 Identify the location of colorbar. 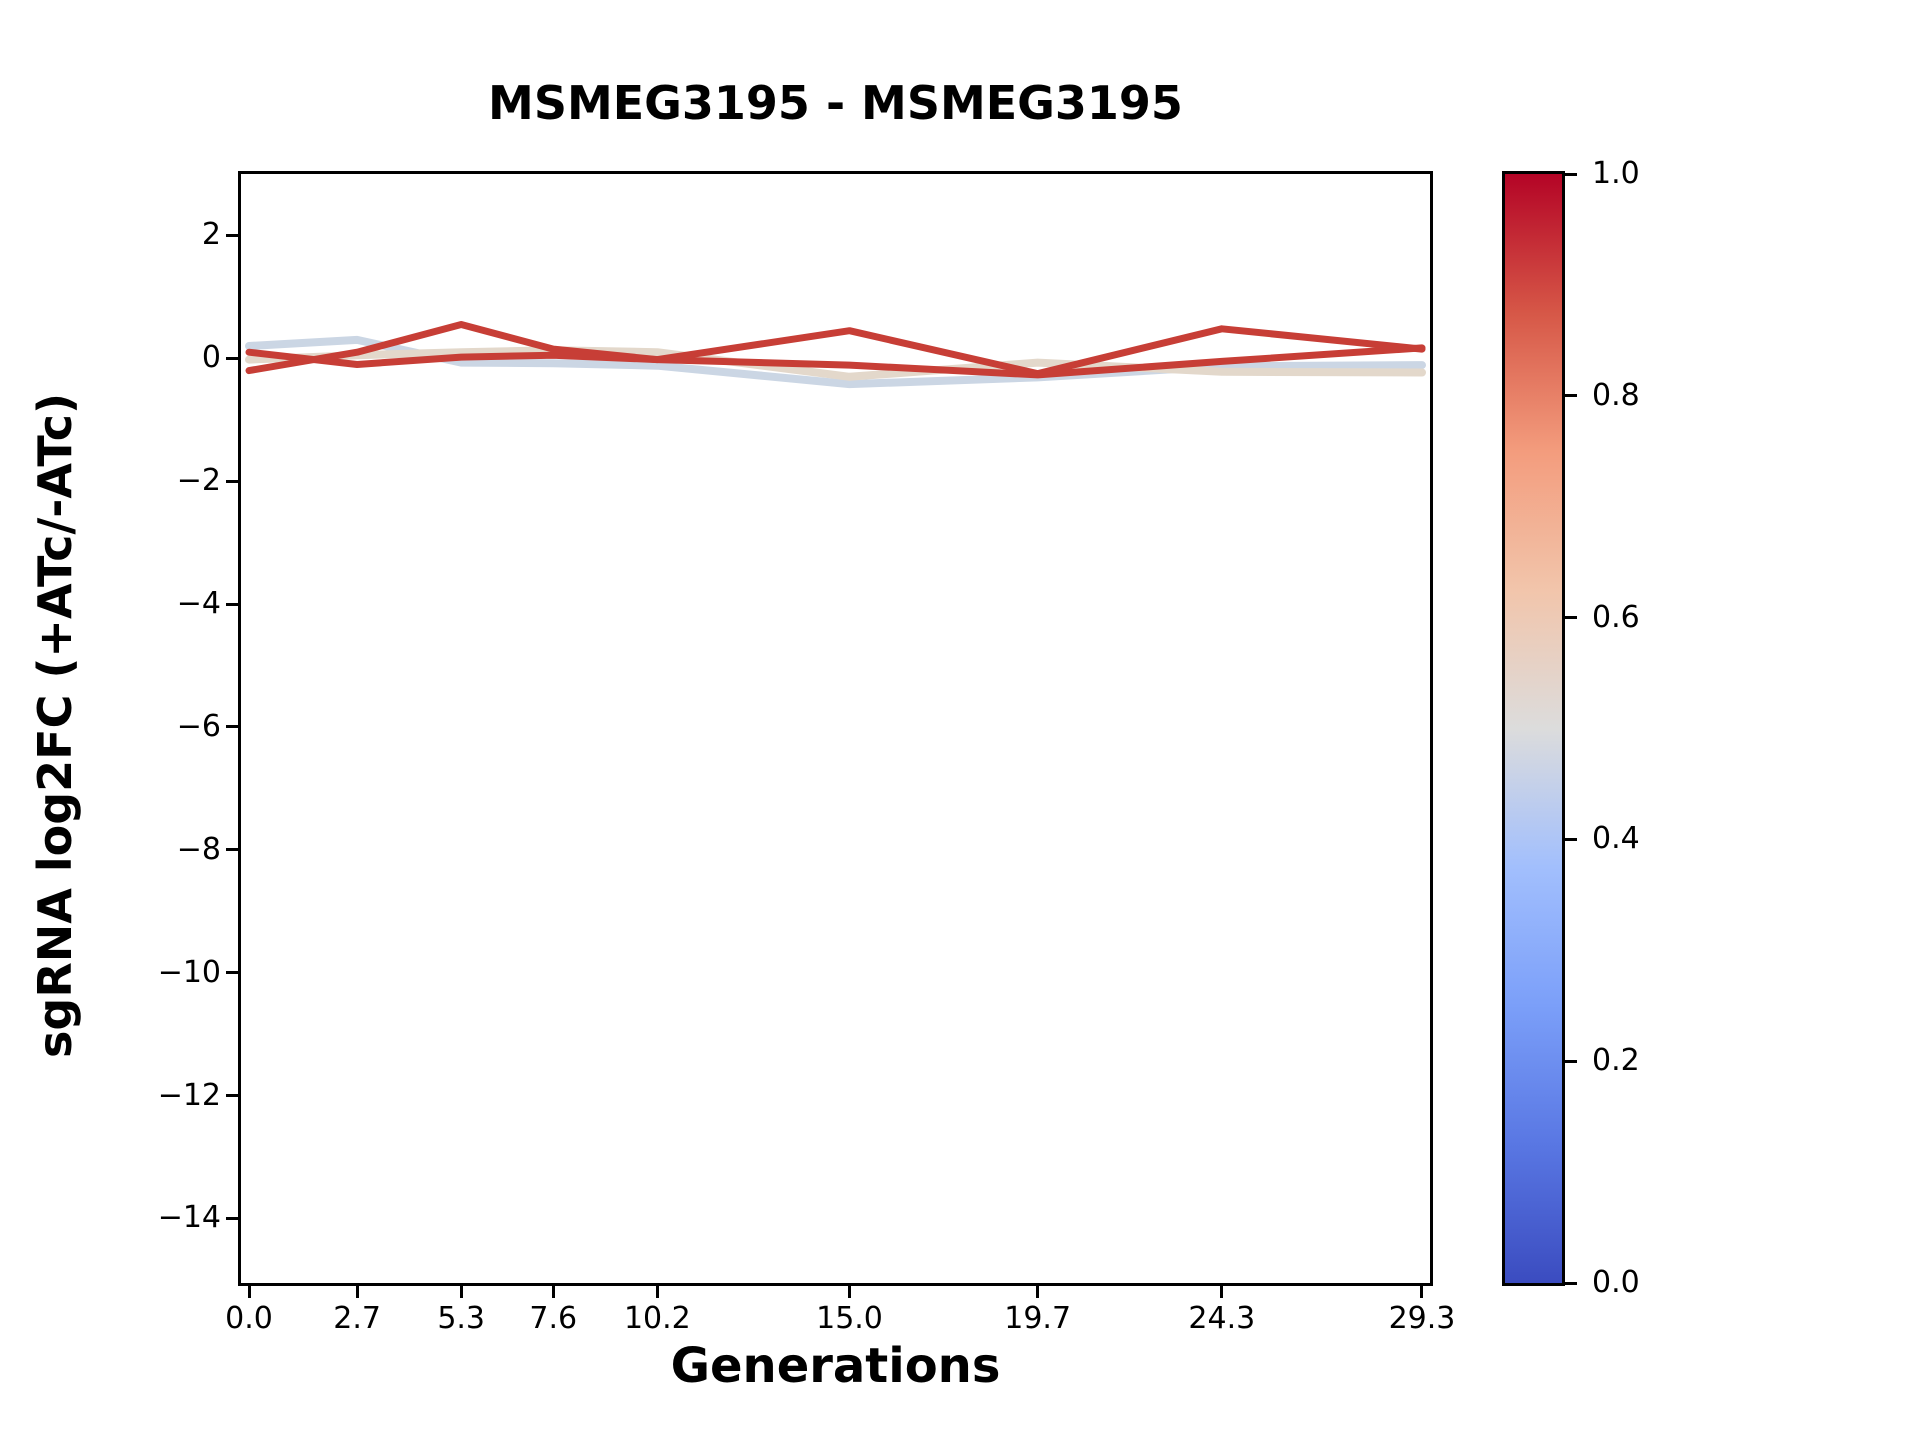
(1533, 728).